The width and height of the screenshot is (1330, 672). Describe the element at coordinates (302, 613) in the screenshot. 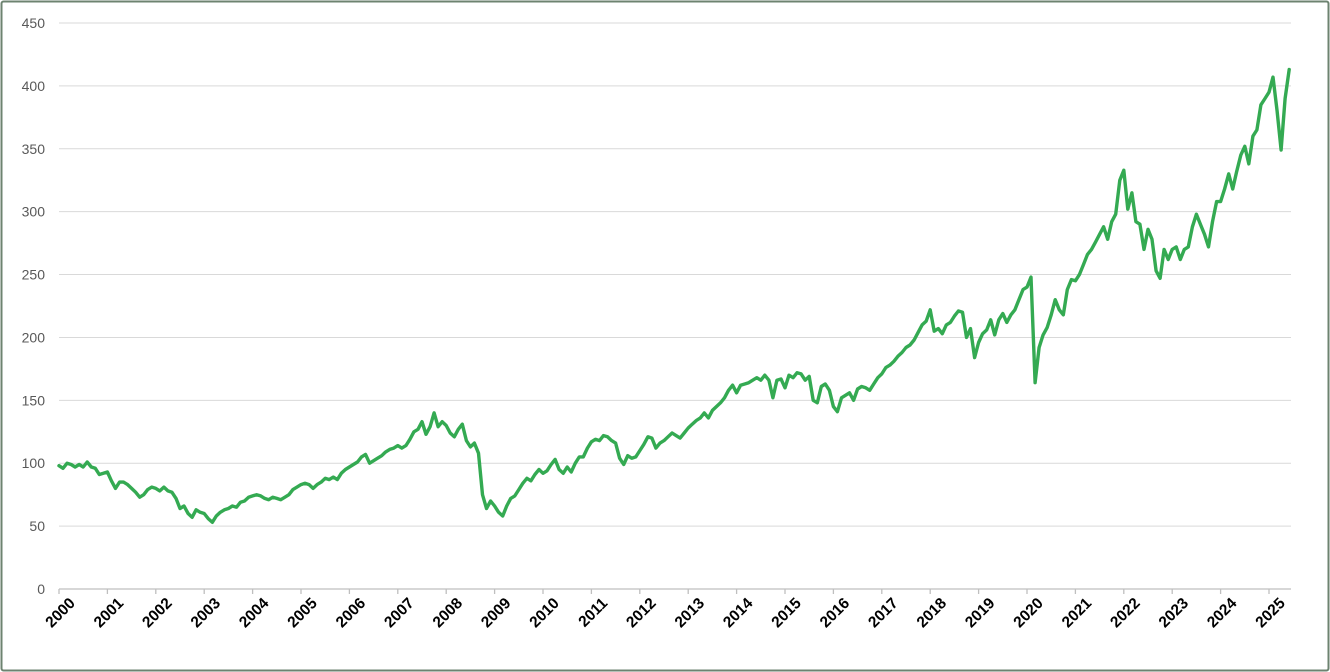

I see `x-axis-label: 2005` at that location.